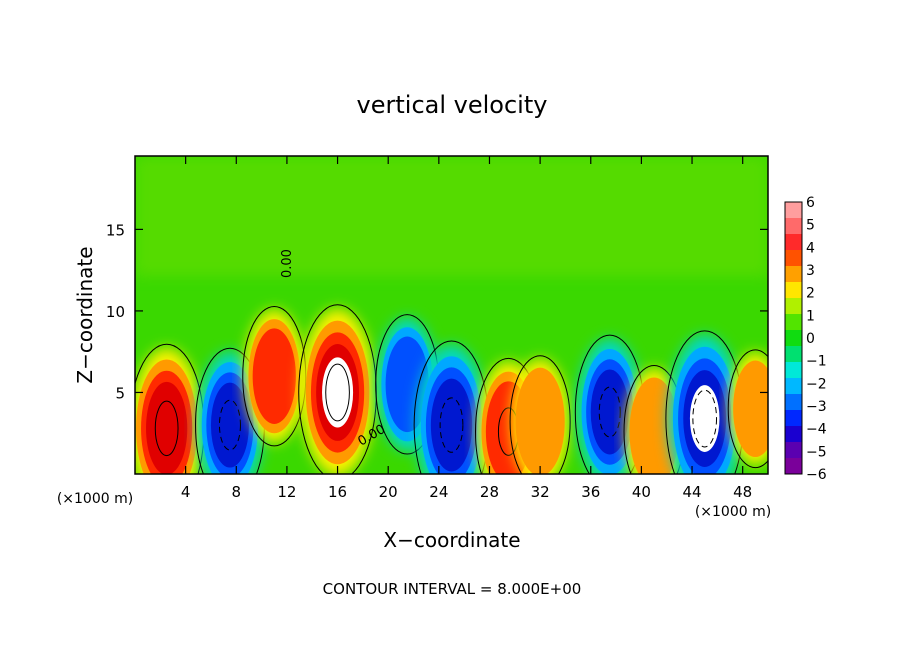 This screenshot has width=904, height=654. What do you see at coordinates (691, 492) in the screenshot?
I see `x-tick-label: 44` at bounding box center [691, 492].